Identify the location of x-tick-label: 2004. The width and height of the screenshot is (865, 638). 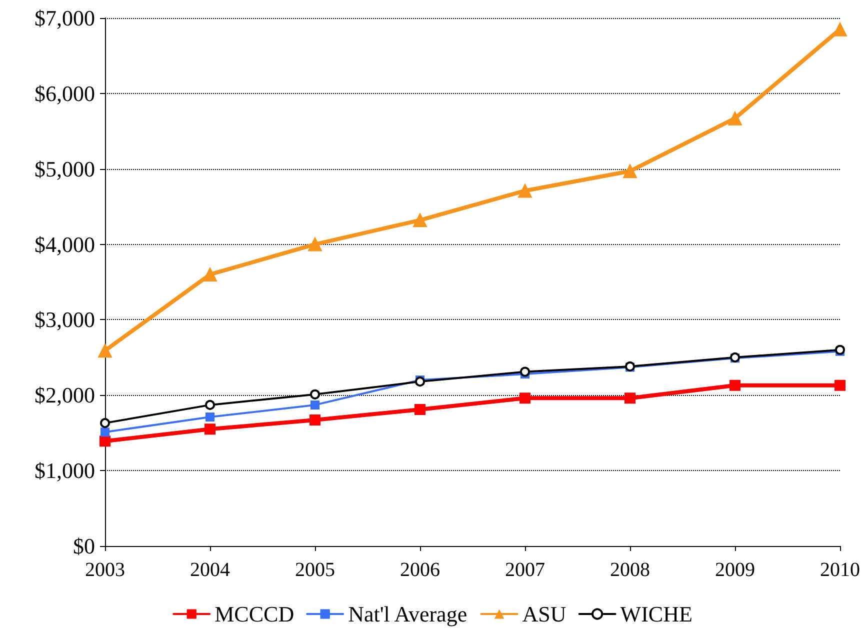
(210, 570).